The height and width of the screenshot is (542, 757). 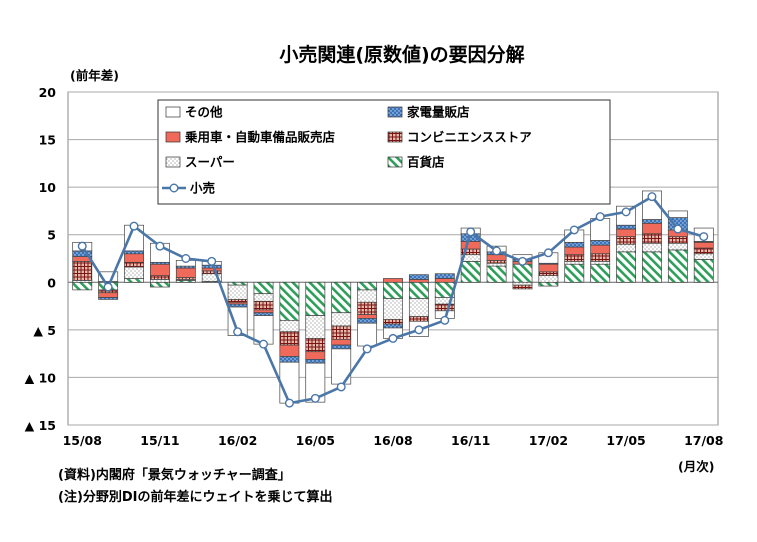 I want to click on legend-label: スーパー, so click(x=210, y=162).